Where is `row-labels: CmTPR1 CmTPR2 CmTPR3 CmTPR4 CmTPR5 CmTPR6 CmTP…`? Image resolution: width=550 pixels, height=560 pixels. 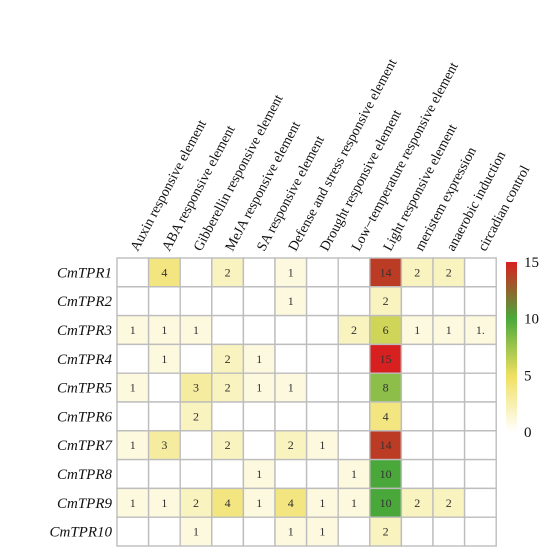 row-labels: CmTPR1 CmTPR2 CmTPR3 CmTPR4 CmTPR5 CmTPR6 CmTP… is located at coordinates (81, 402).